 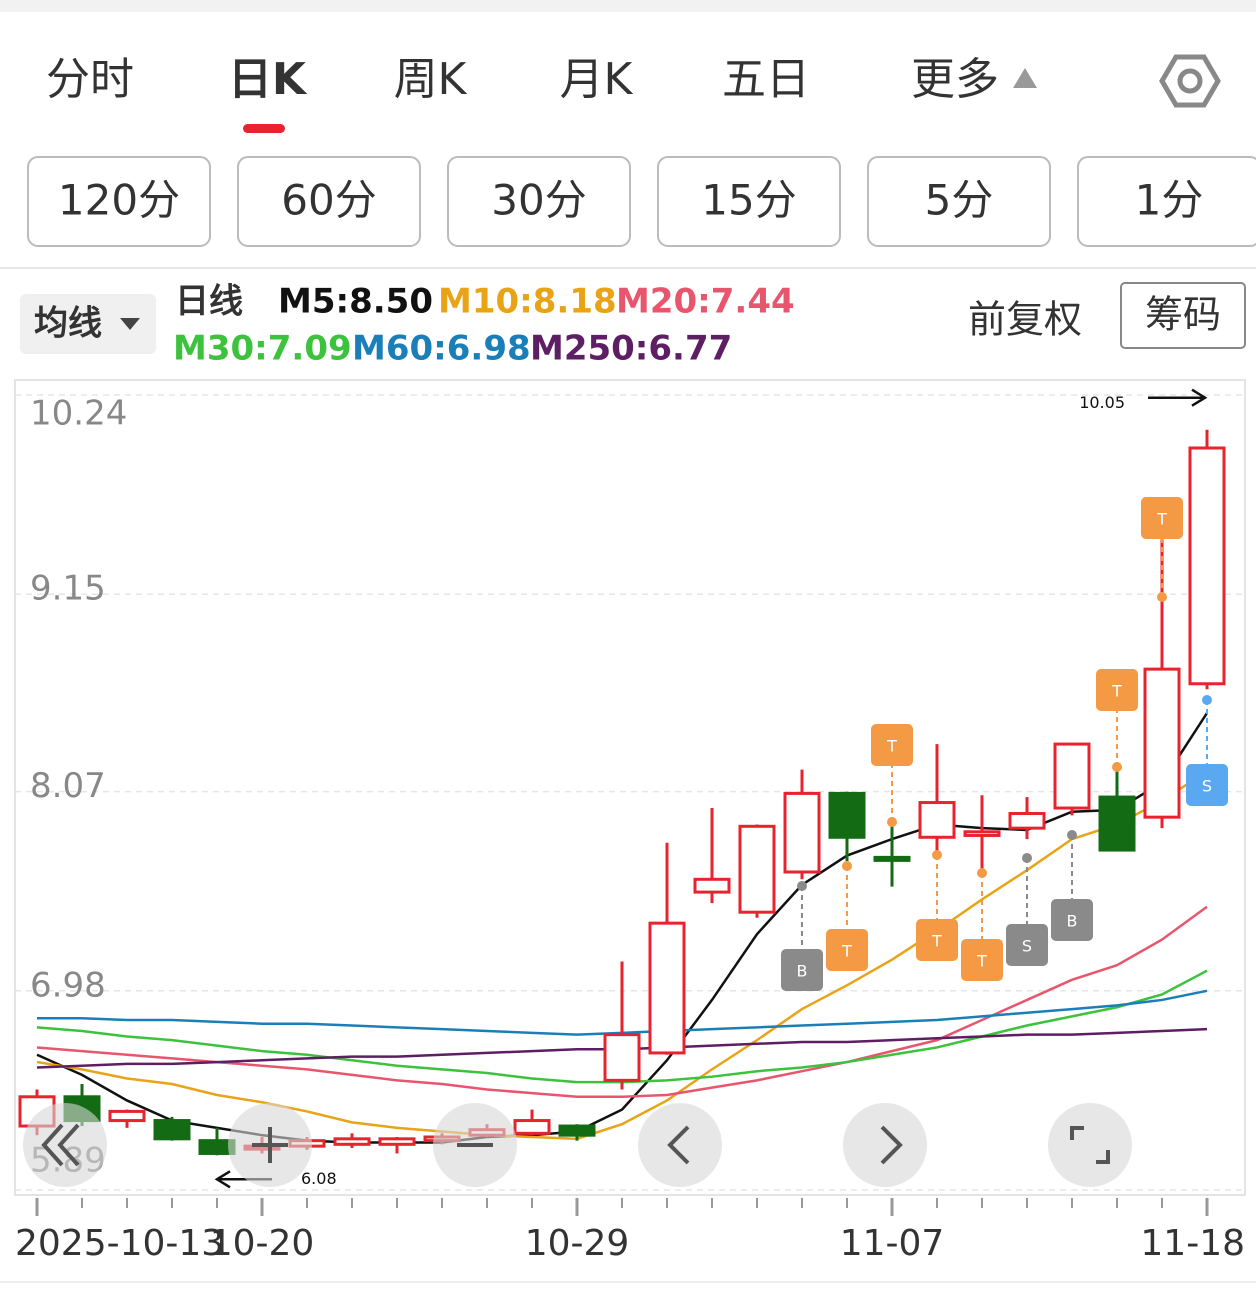 I want to click on period-label: 60分, so click(x=328, y=200).